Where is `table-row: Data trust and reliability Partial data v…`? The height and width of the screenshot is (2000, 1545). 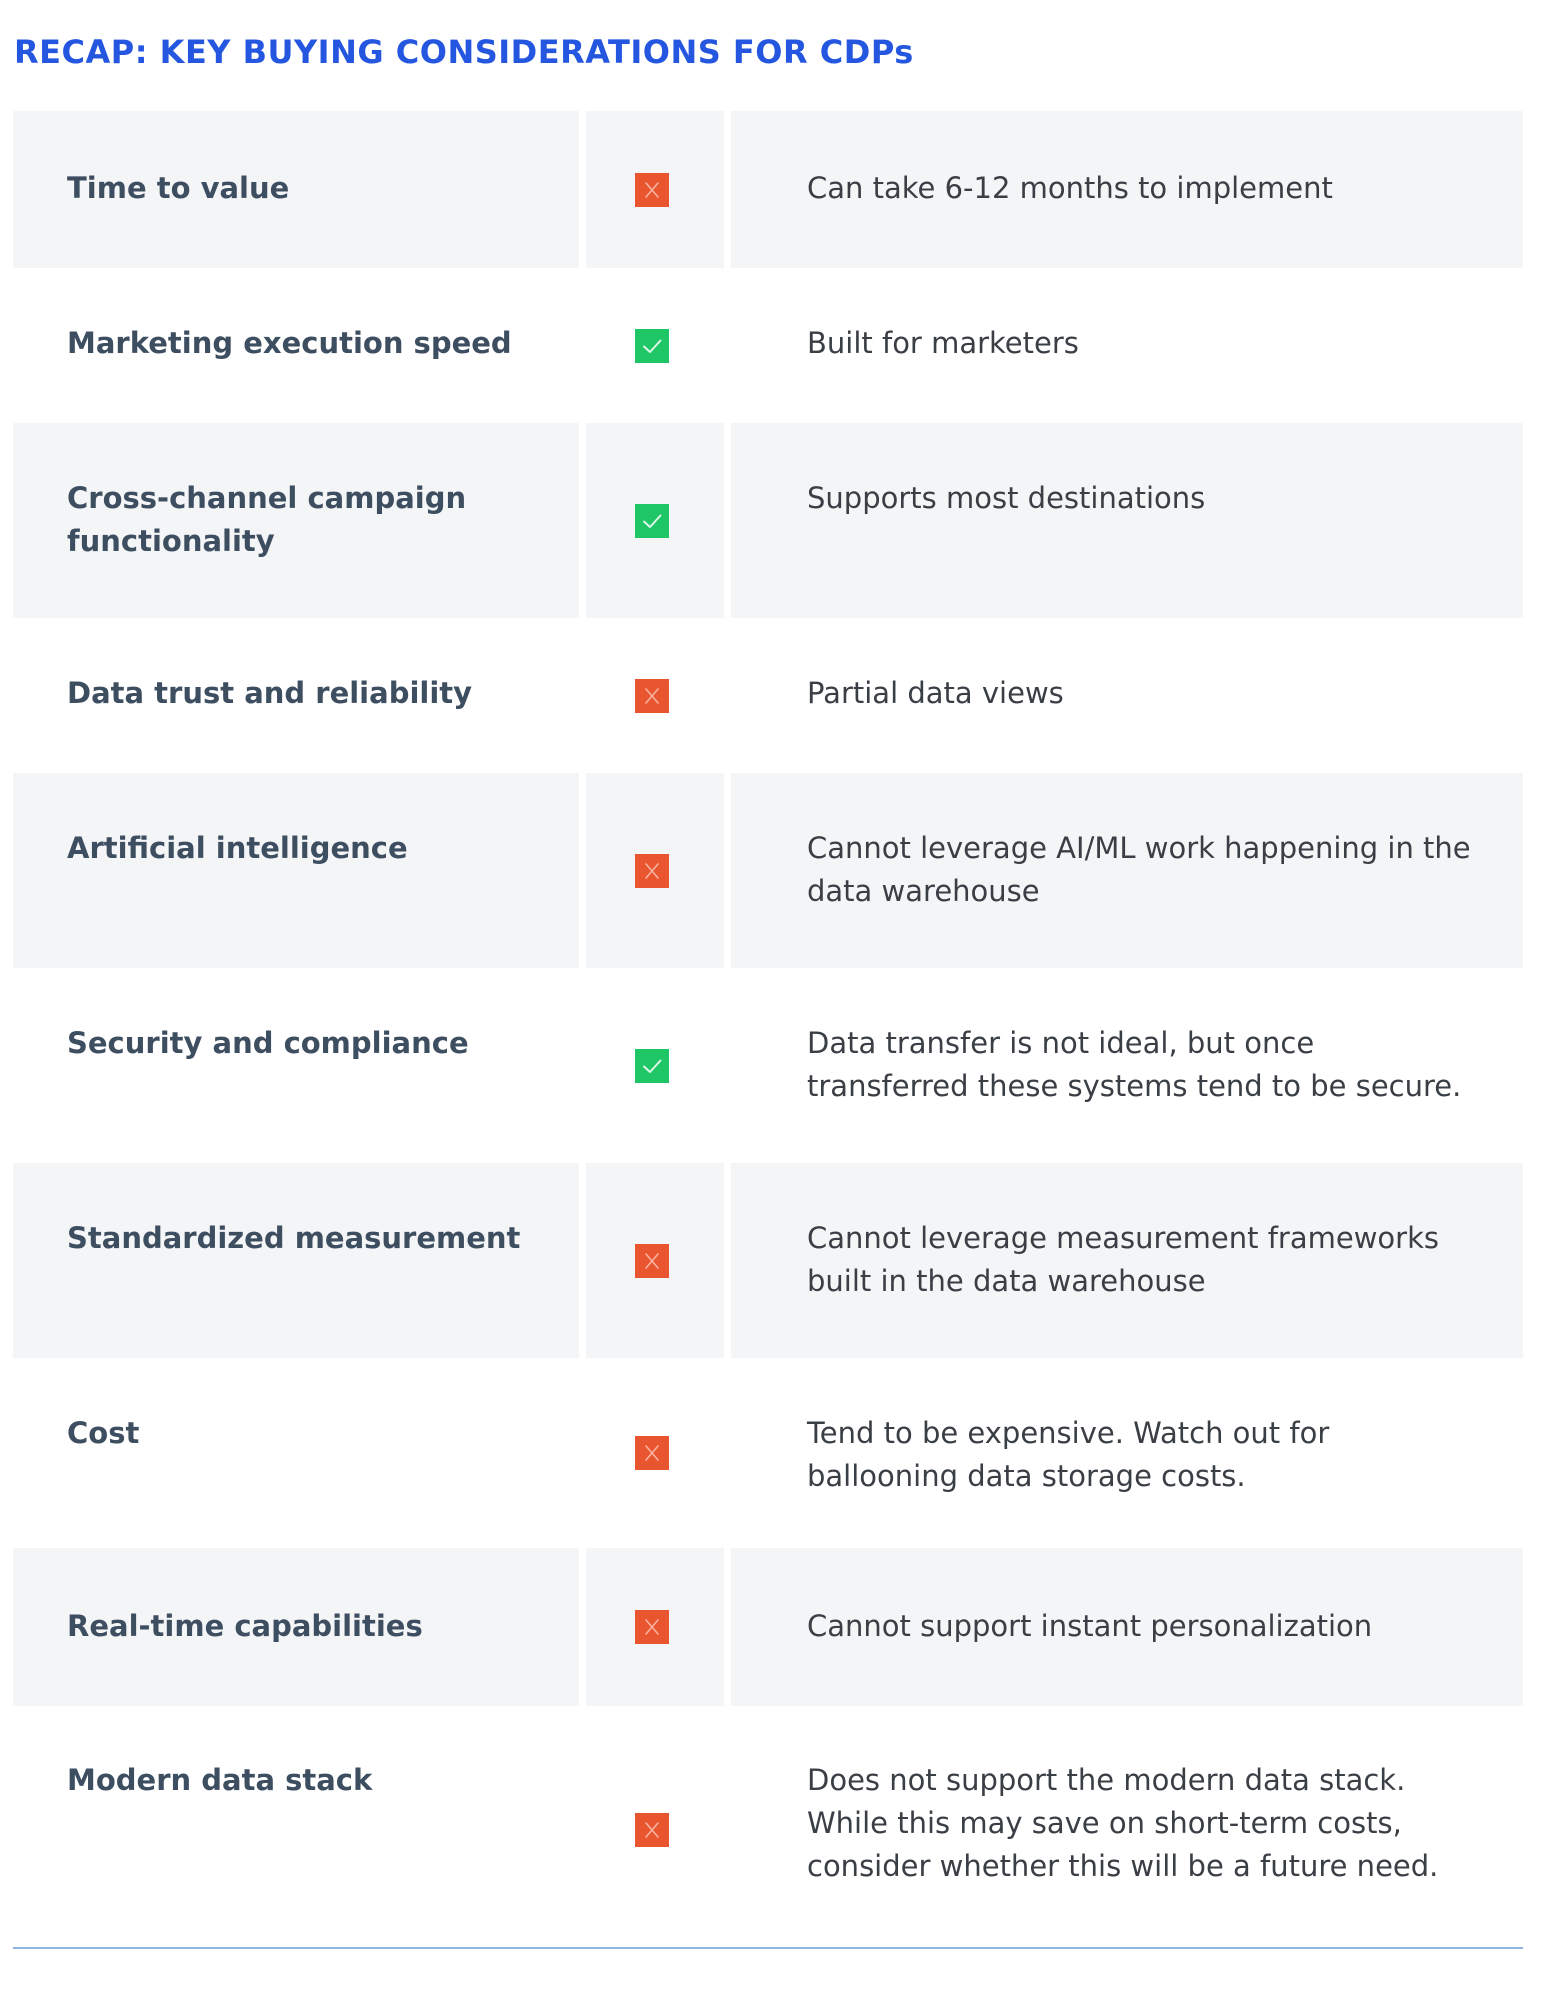
table-row: Data trust and reliability Partial data v… is located at coordinates (768, 695).